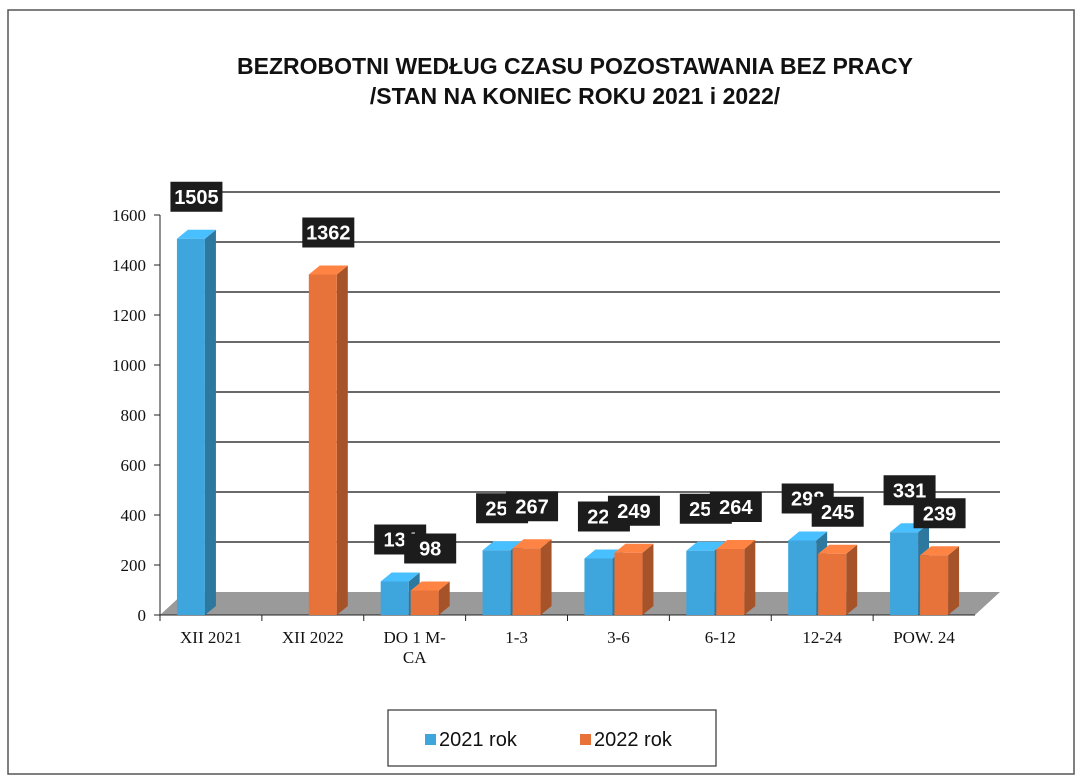 The image size is (1082, 782). What do you see at coordinates (211, 637) in the screenshot?
I see `x-tick-label: XII 2021` at bounding box center [211, 637].